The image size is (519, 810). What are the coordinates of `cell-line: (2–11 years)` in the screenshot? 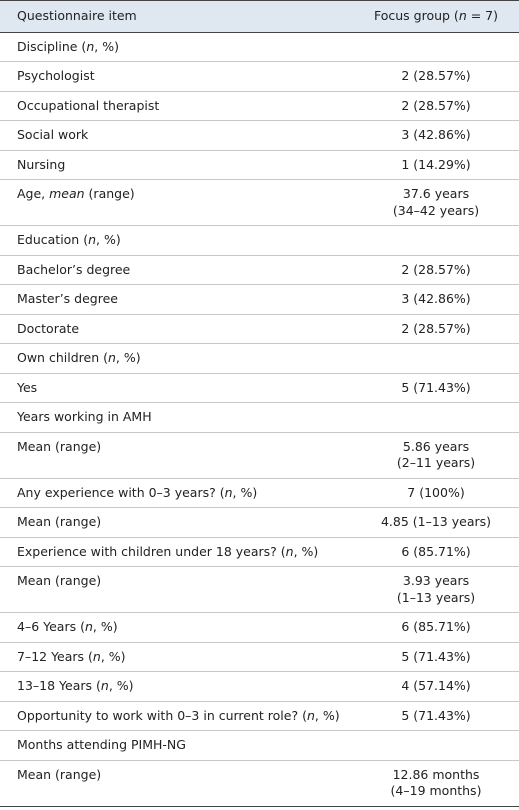 It's located at (436, 462).